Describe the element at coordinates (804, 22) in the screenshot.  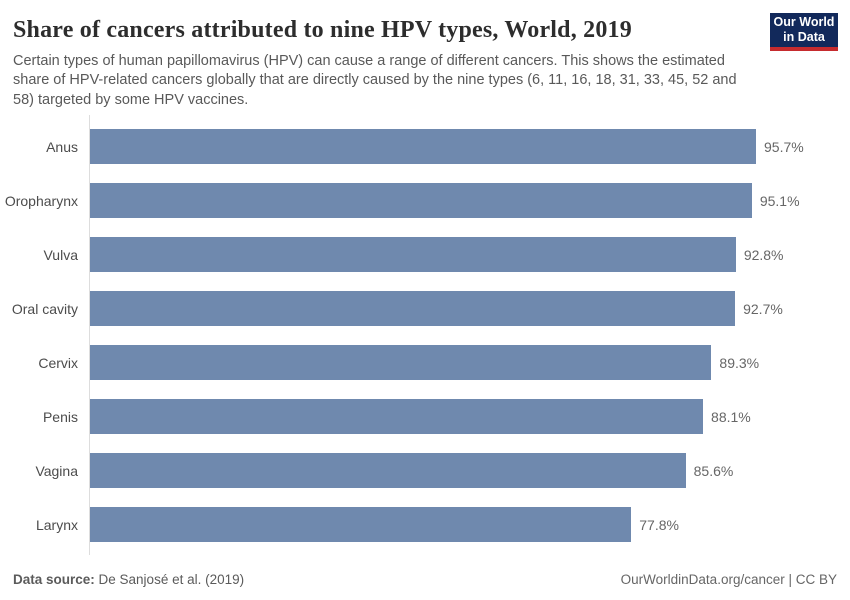
I see `owid-logo-line1: Our World` at that location.